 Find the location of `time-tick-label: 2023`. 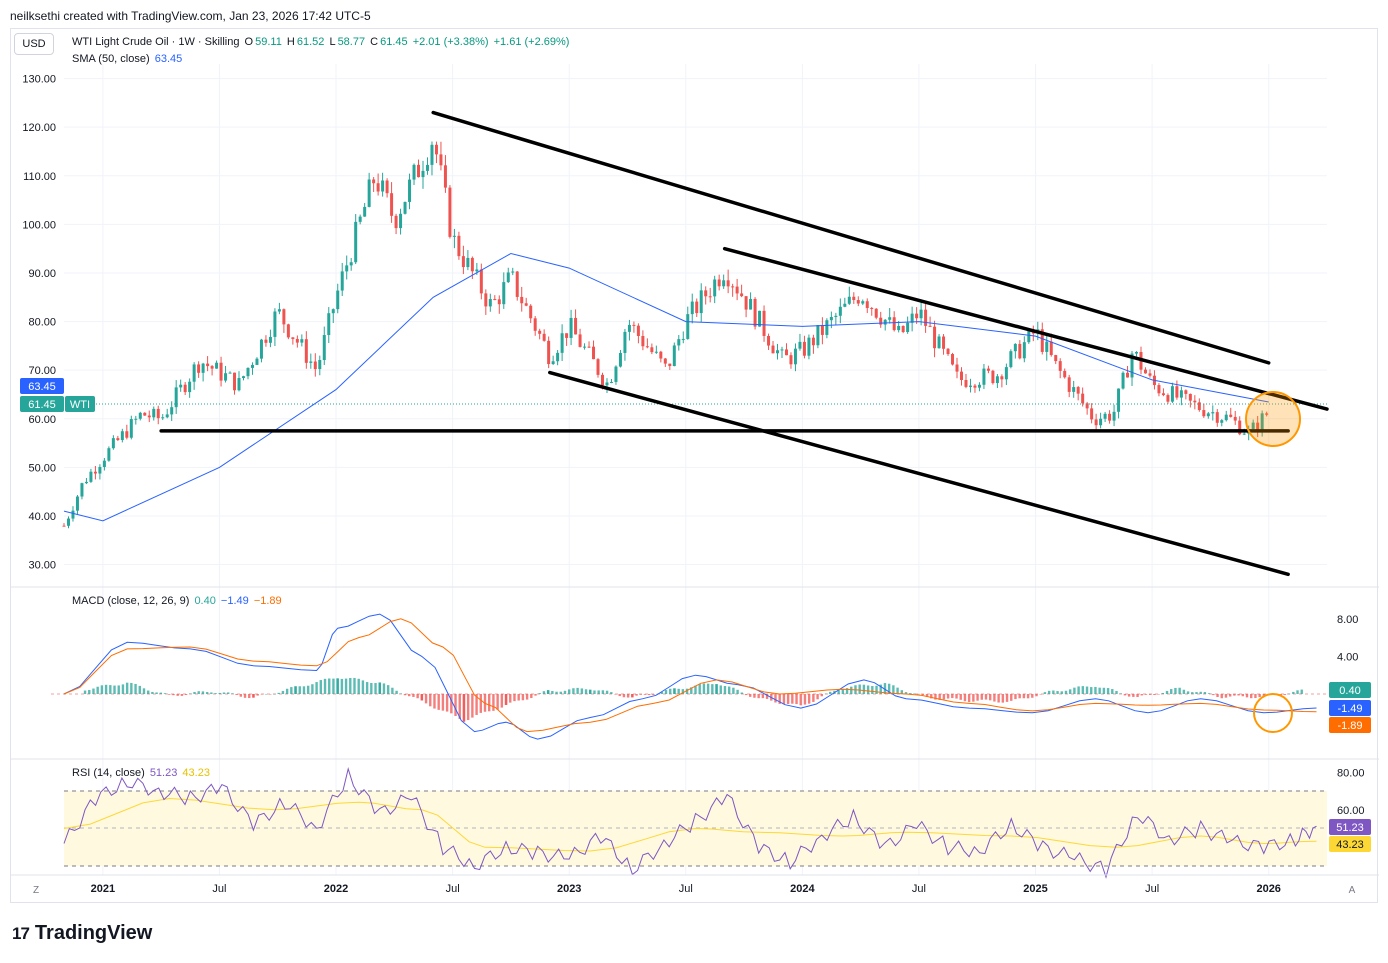

time-tick-label: 2023 is located at coordinates (569, 889).